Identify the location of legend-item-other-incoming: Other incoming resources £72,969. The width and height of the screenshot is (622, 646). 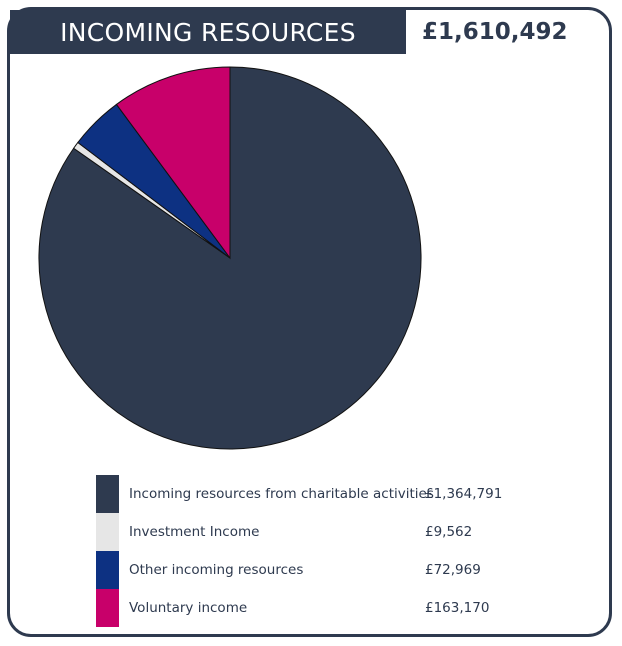
(299, 570).